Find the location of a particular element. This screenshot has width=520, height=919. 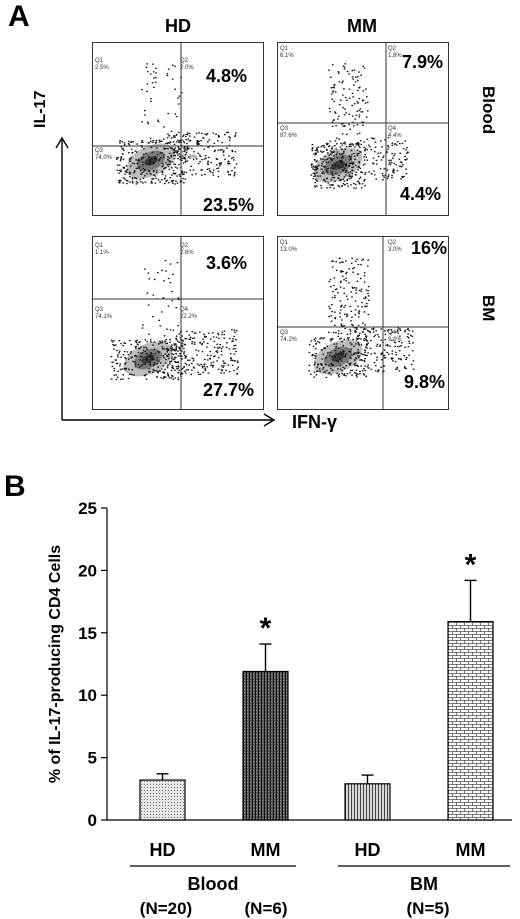

q2-value: 1.8% is located at coordinates (395, 56).